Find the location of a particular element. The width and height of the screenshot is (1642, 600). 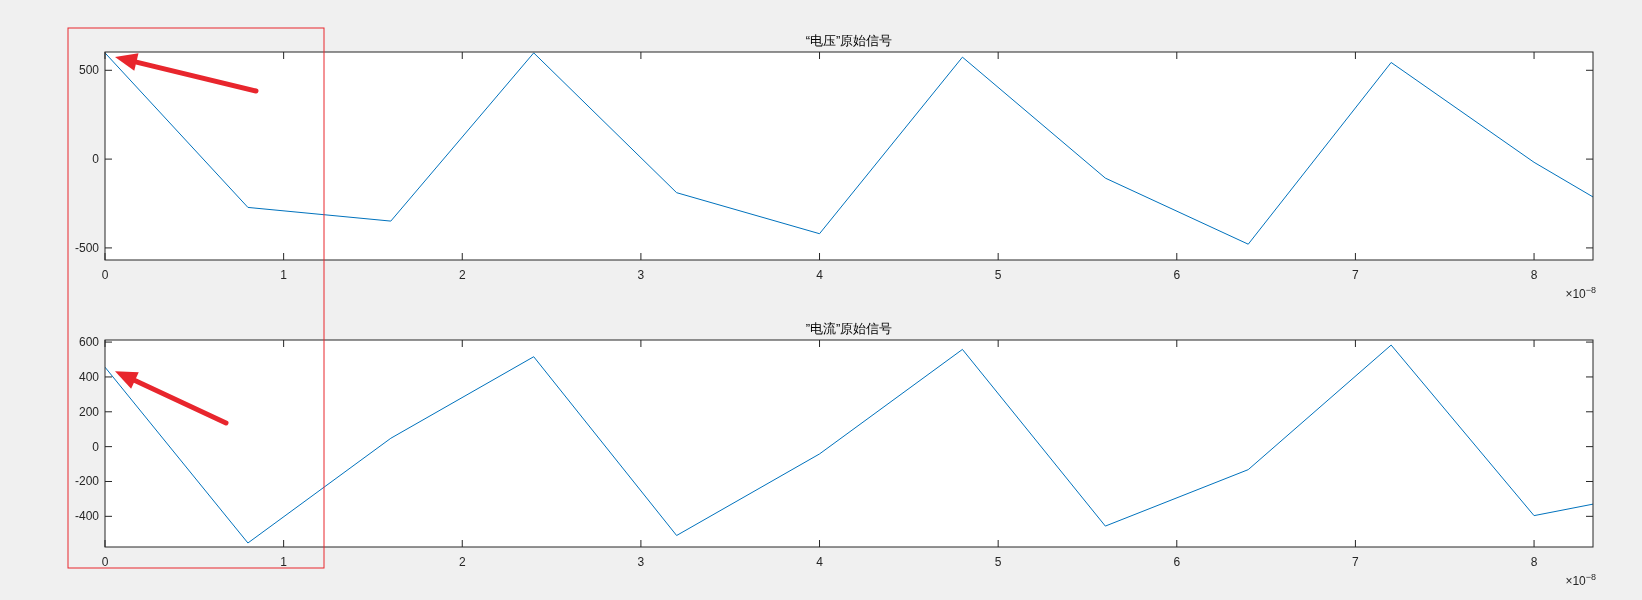

y-tick-label: 200 is located at coordinates (89, 411).